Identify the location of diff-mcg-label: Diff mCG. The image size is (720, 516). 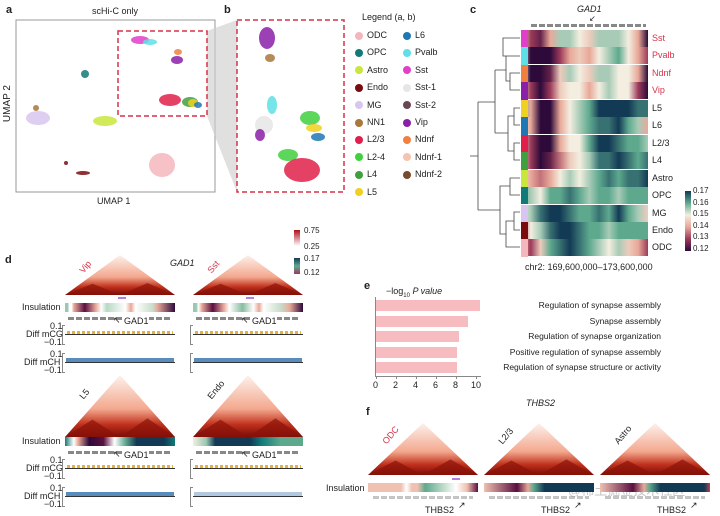
(44, 468).